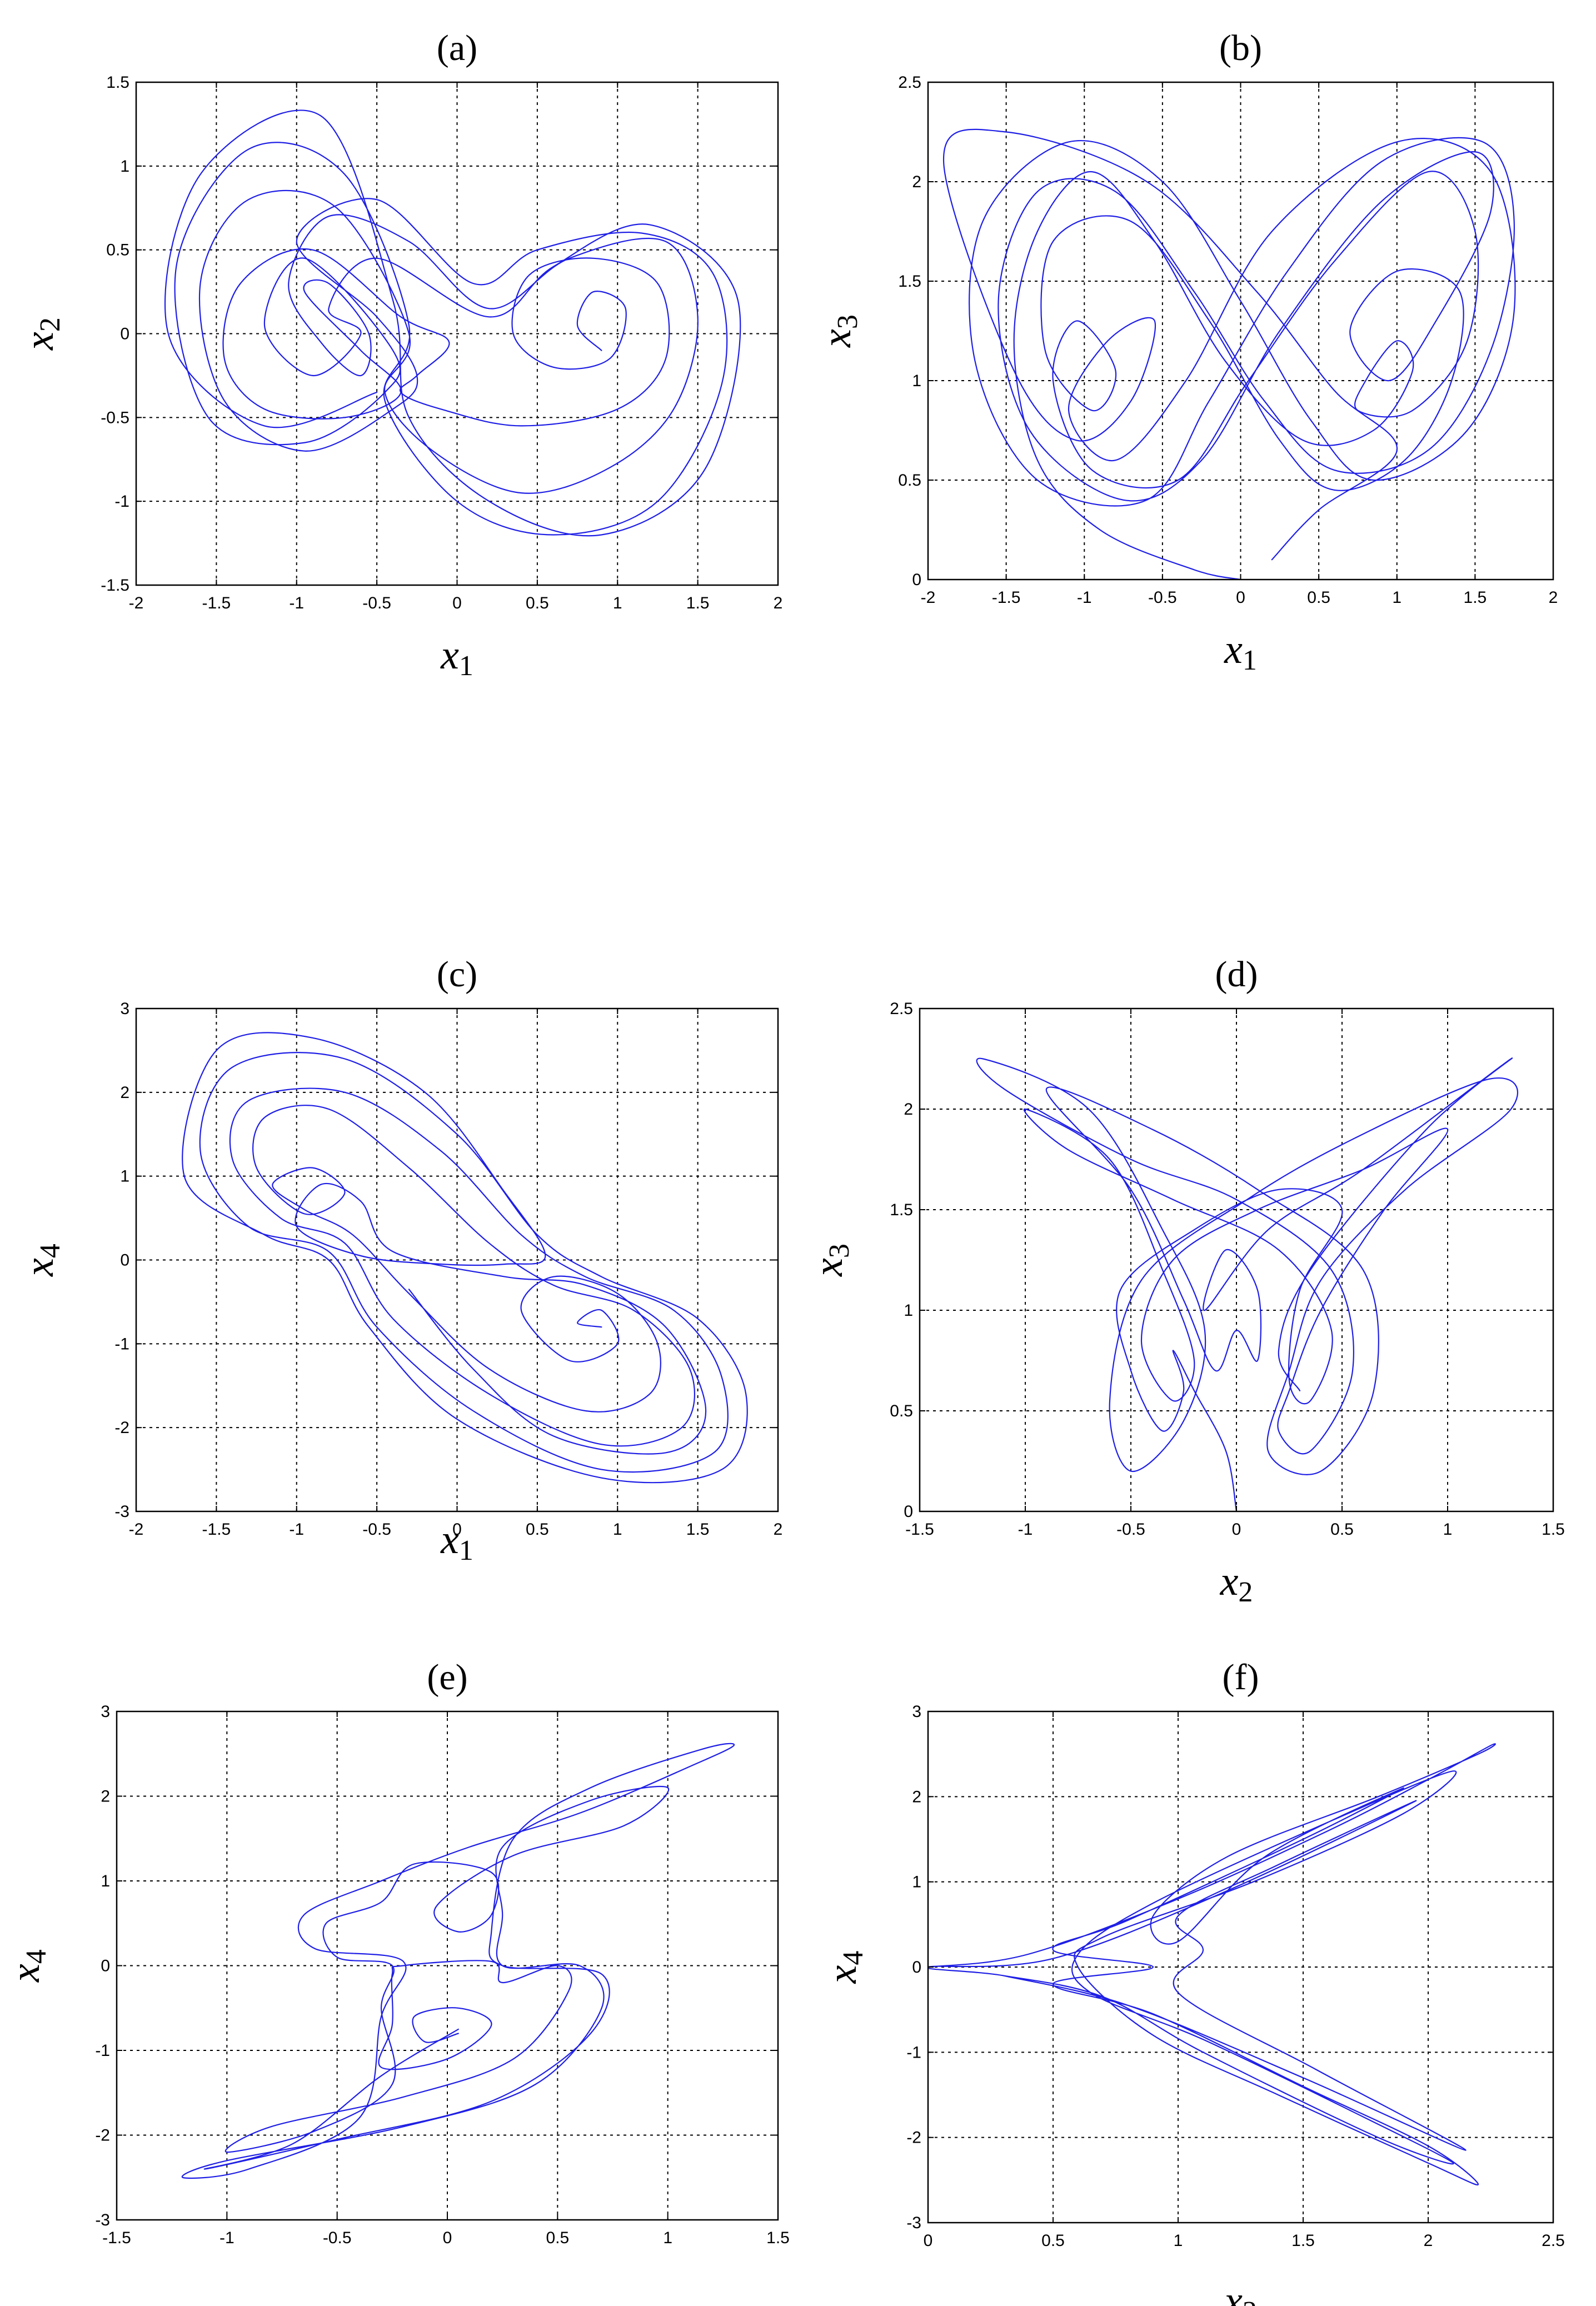 Image resolution: width=1596 pixels, height=2306 pixels. I want to click on y-tick-label: -1.5, so click(115, 585).